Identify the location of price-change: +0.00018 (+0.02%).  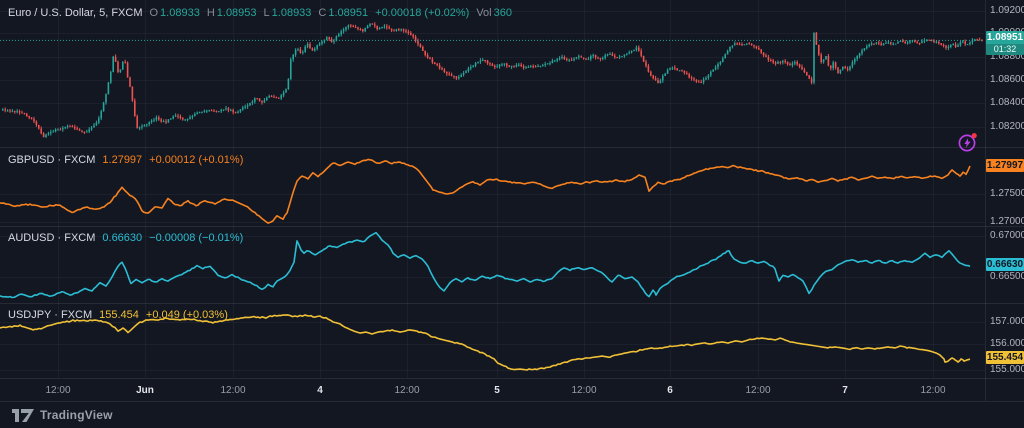
(422, 13).